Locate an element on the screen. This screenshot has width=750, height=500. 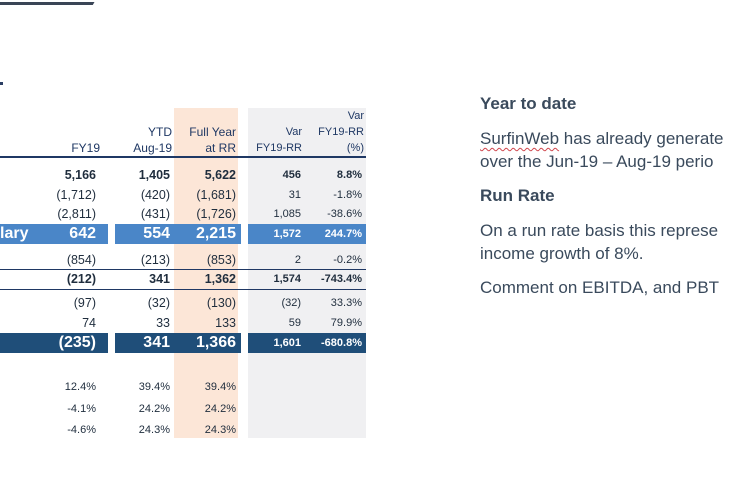
cell-ytd: 1,405 is located at coordinates (154, 175).